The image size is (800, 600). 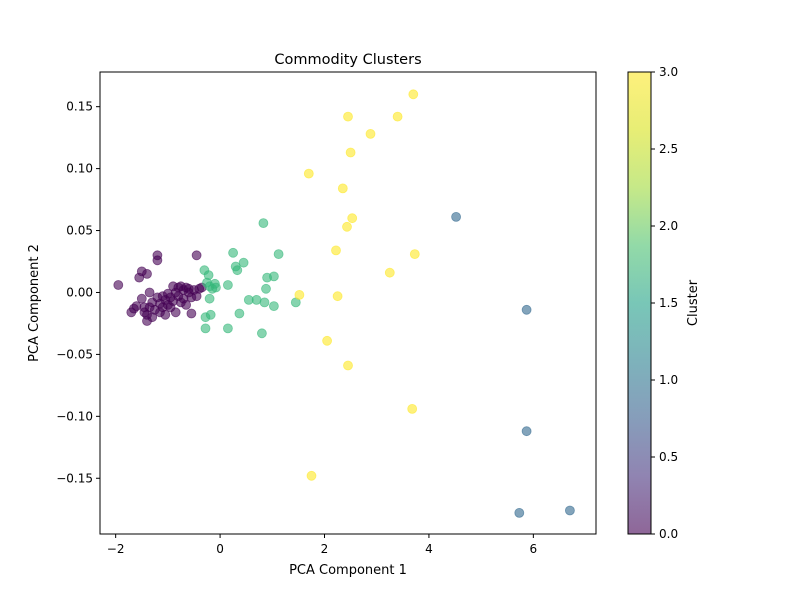 What do you see at coordinates (668, 534) in the screenshot?
I see `colorbar-tick-label: 0.0` at bounding box center [668, 534].